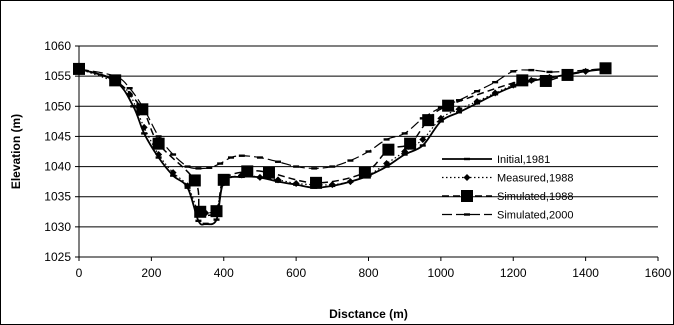 The image size is (674, 325). What do you see at coordinates (57, 76) in the screenshot?
I see `y-tick-label: 1055` at bounding box center [57, 76].